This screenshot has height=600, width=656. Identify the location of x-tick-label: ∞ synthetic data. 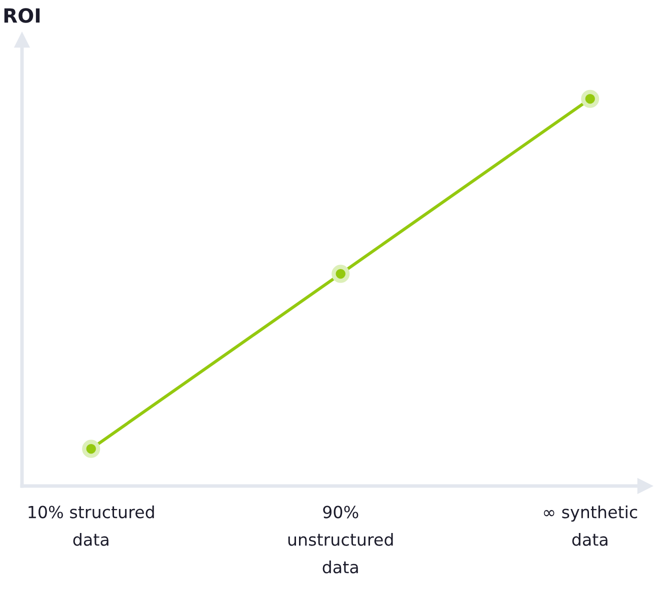
(591, 525).